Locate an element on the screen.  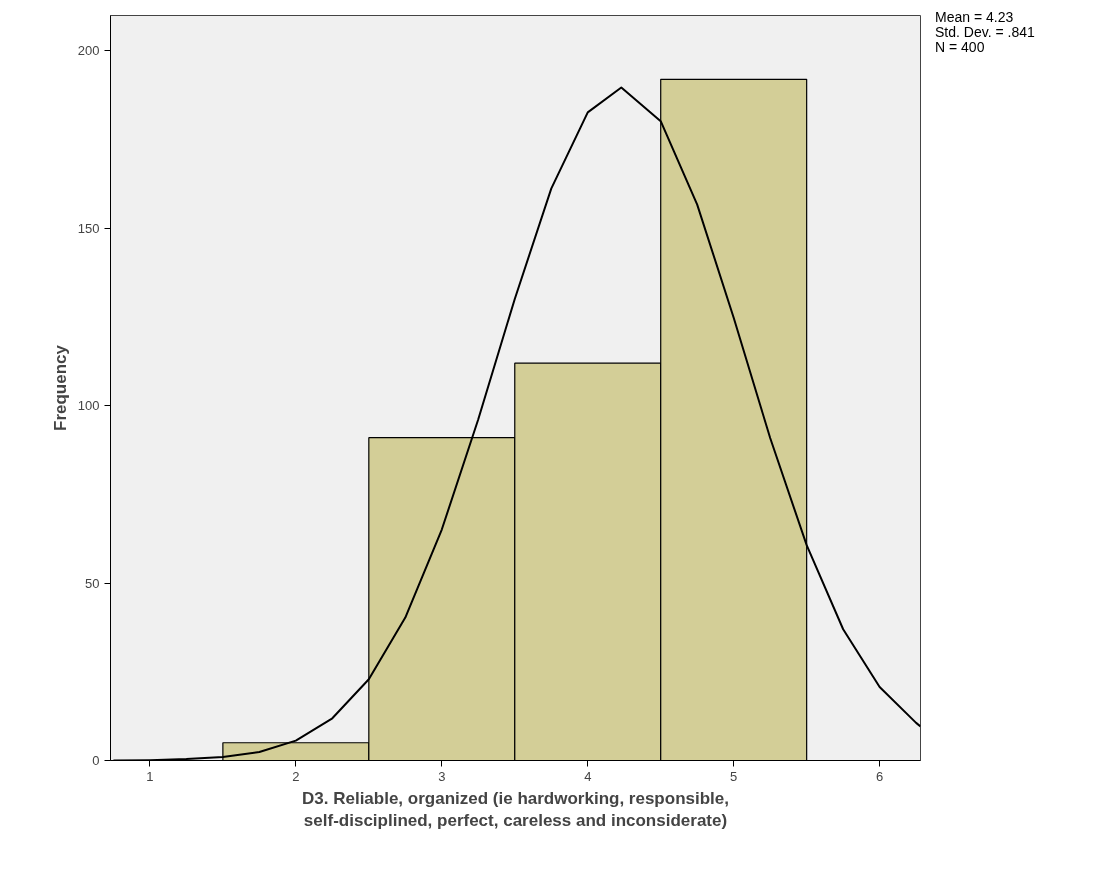
x-tick-label: 4 is located at coordinates (588, 776).